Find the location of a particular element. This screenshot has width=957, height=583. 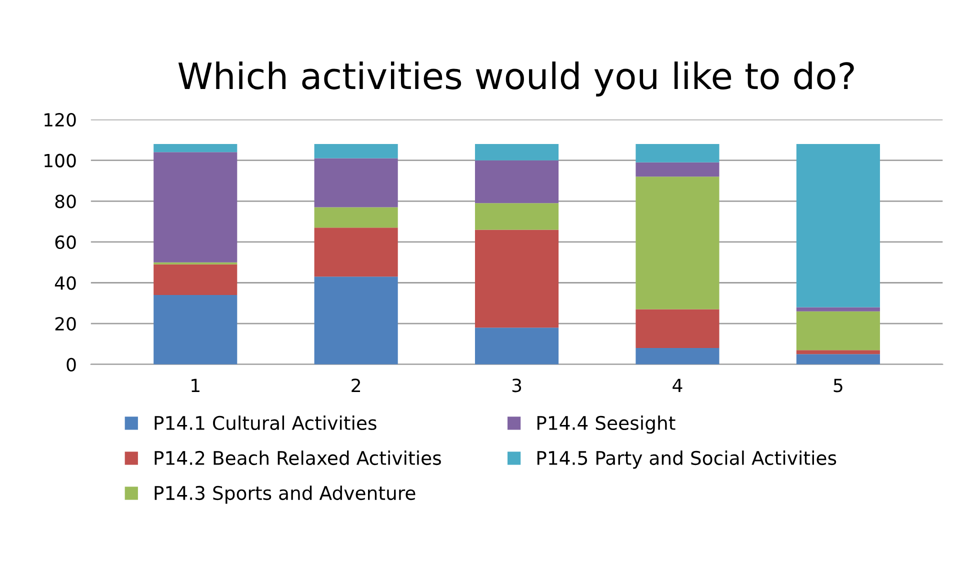

x-tick-label: 5 is located at coordinates (838, 385).